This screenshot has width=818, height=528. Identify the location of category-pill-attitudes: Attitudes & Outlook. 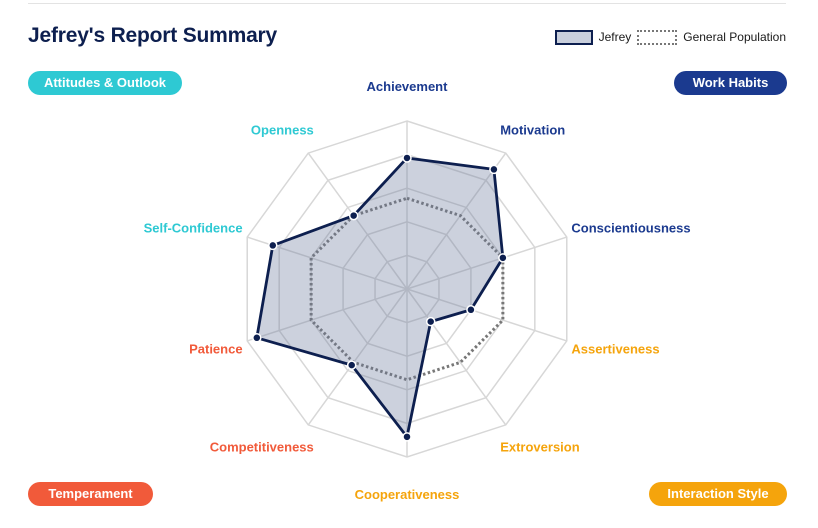
(105, 83).